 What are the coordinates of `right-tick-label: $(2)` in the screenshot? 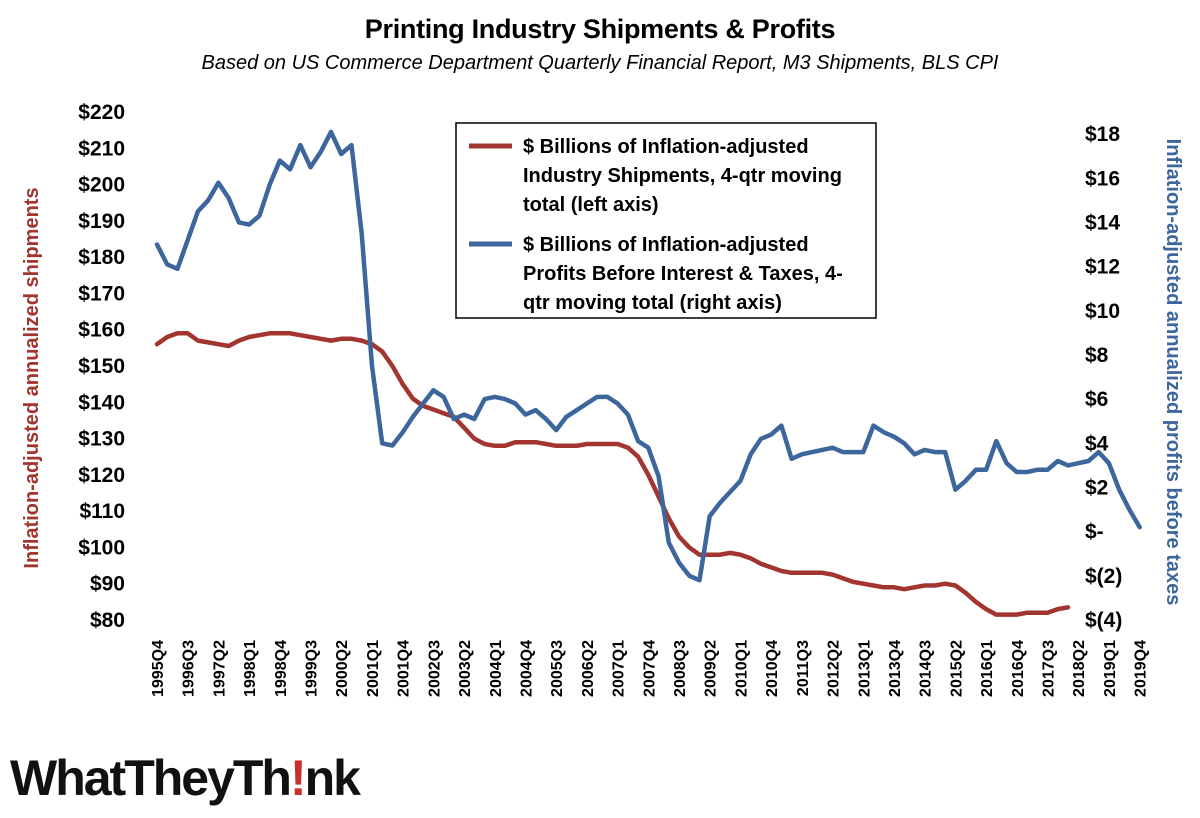 It's located at (1103, 576).